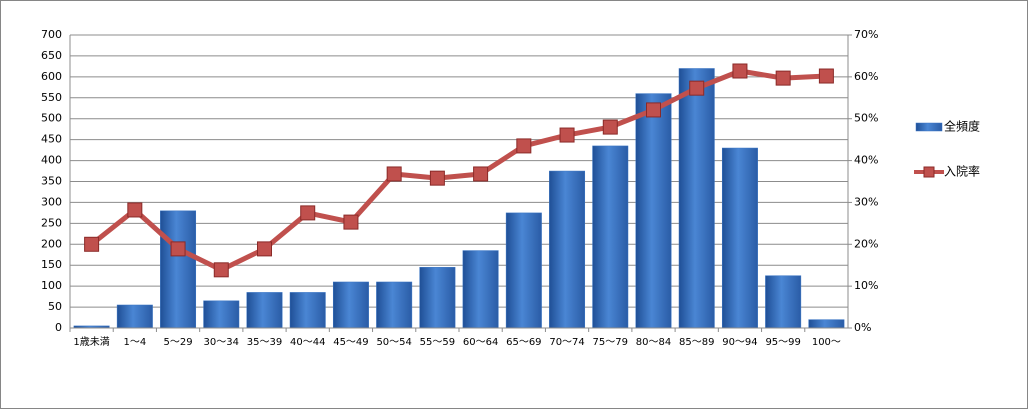 Image resolution: width=1028 pixels, height=413 pixels. What do you see at coordinates (51, 139) in the screenshot?
I see `y-tick-label: 450` at bounding box center [51, 139].